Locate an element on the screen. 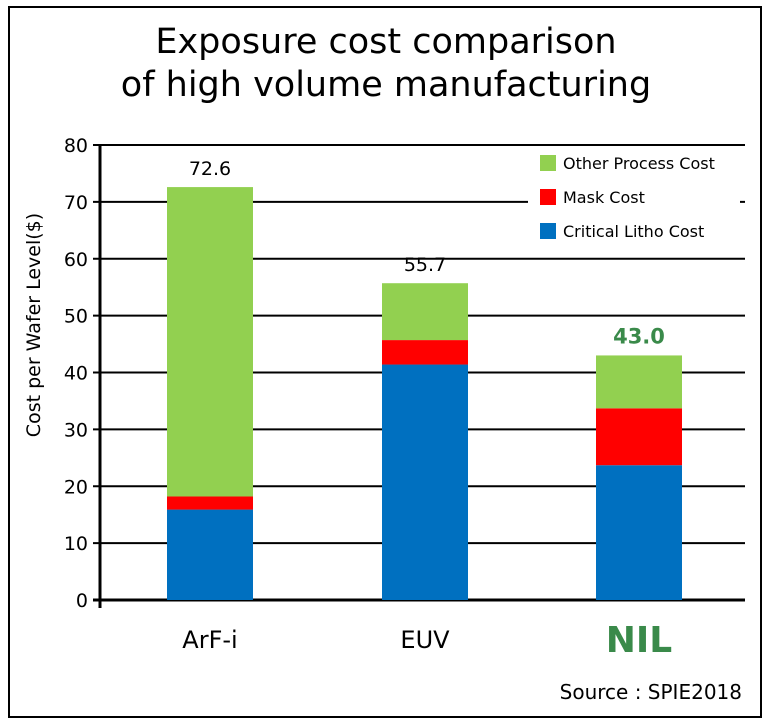 This screenshot has height=725, width=772. total-label-background is located at coordinates (639, 332).